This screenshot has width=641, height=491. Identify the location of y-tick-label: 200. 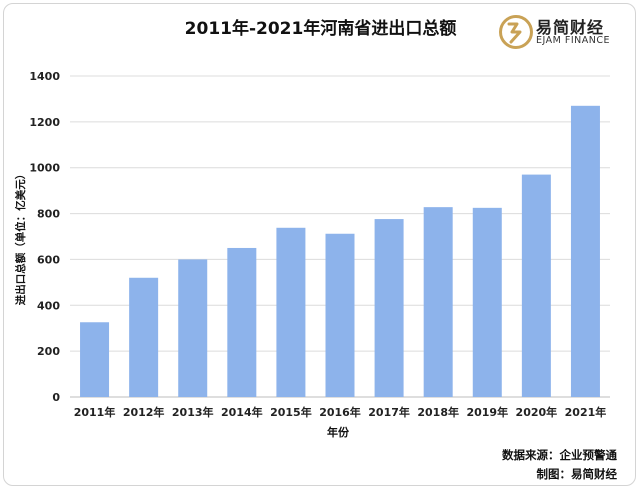
(48, 351).